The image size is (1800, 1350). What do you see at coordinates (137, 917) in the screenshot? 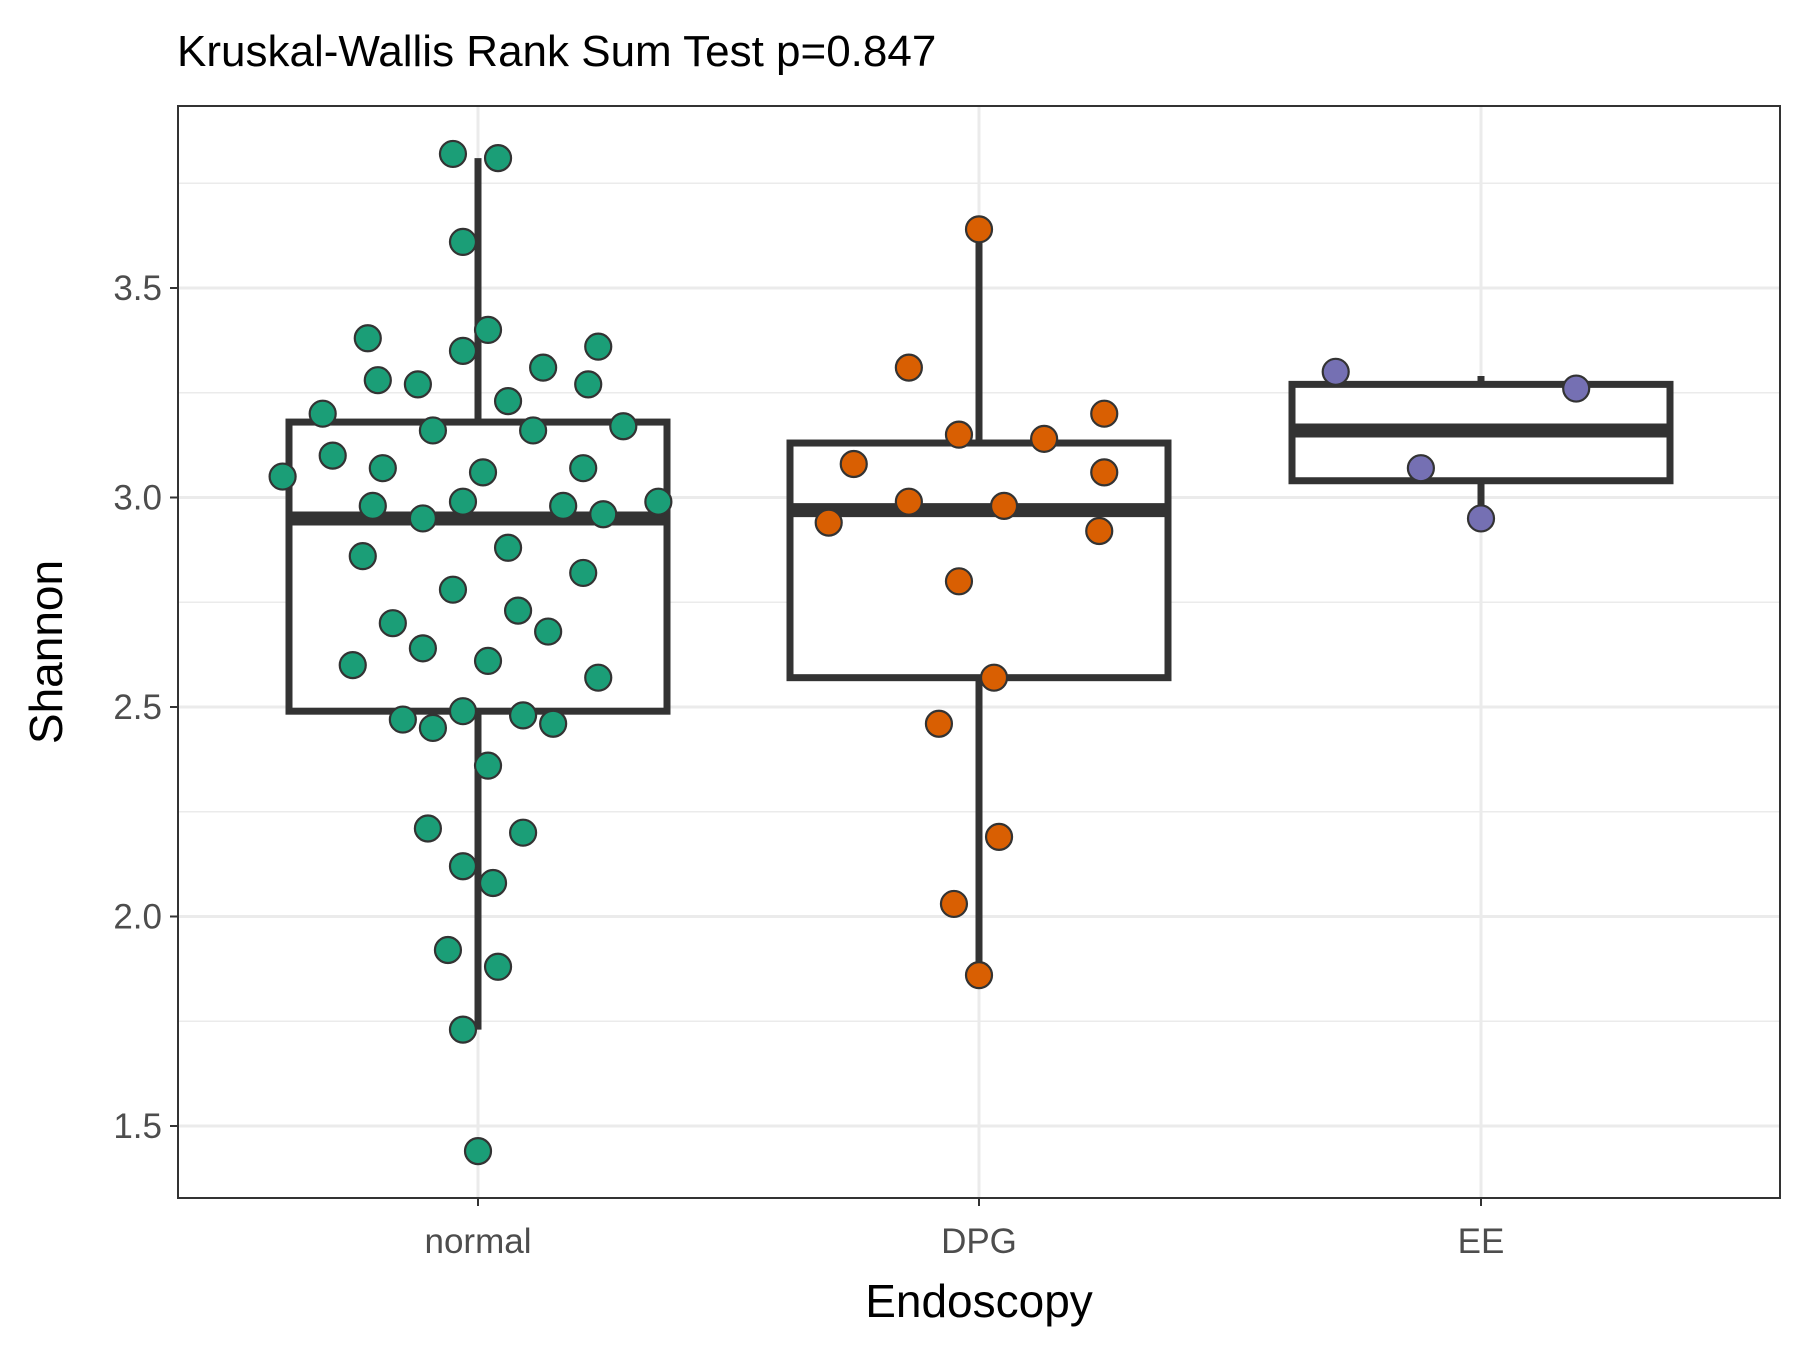
I see `y-tick-label: 2.0` at bounding box center [137, 917].